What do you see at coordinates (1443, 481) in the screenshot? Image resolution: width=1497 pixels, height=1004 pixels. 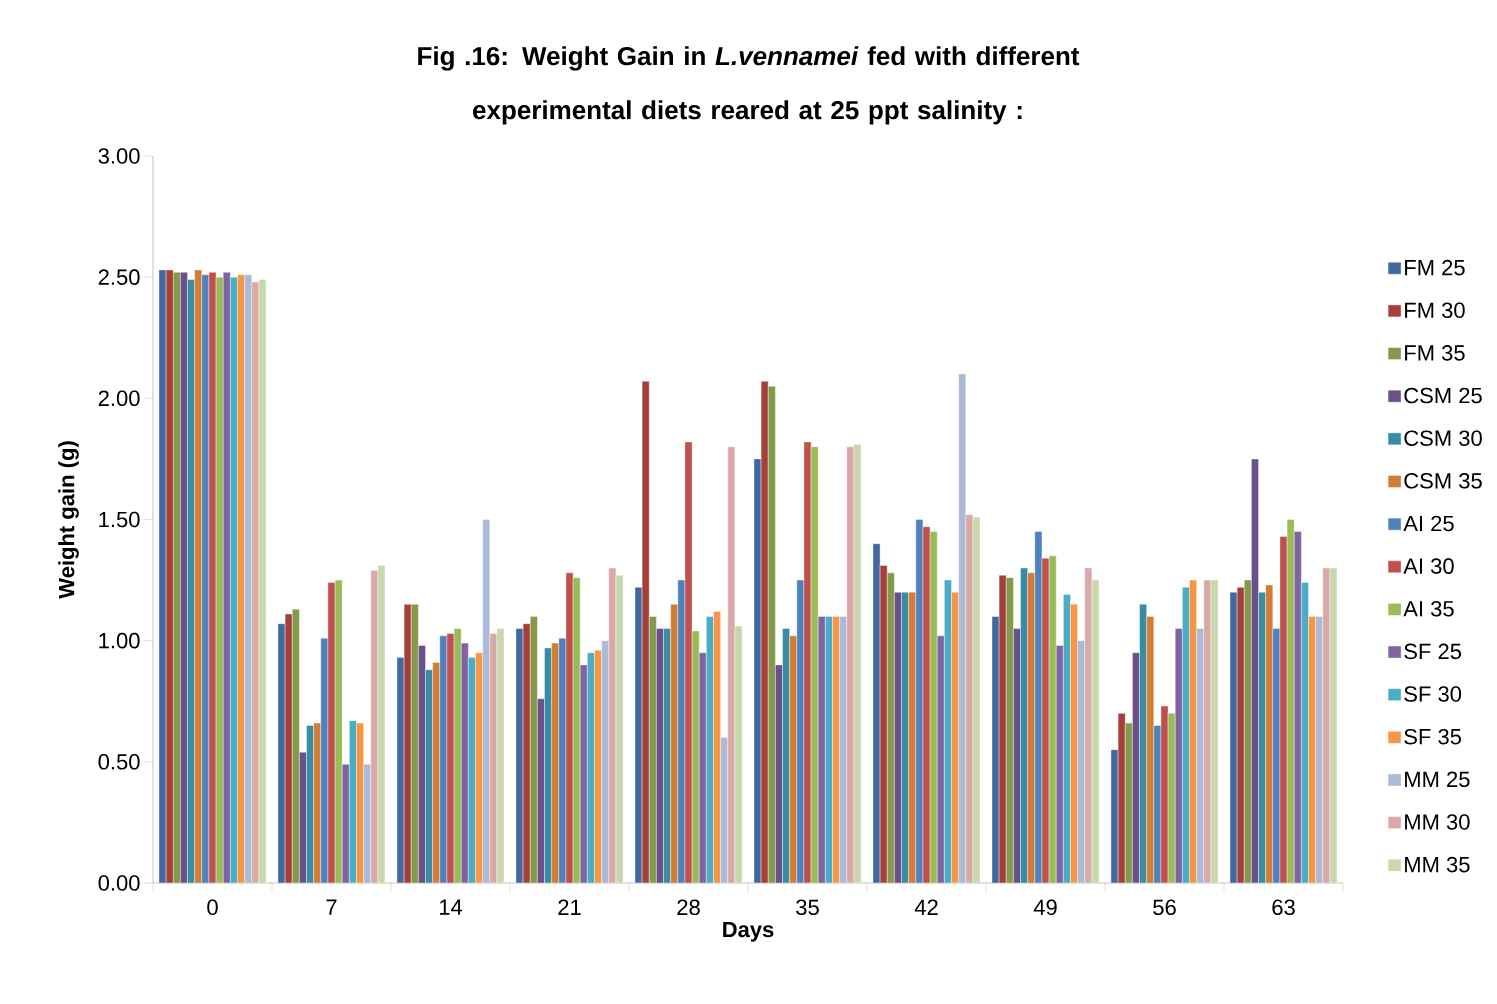 I see `legend-label: CSM 35` at bounding box center [1443, 481].